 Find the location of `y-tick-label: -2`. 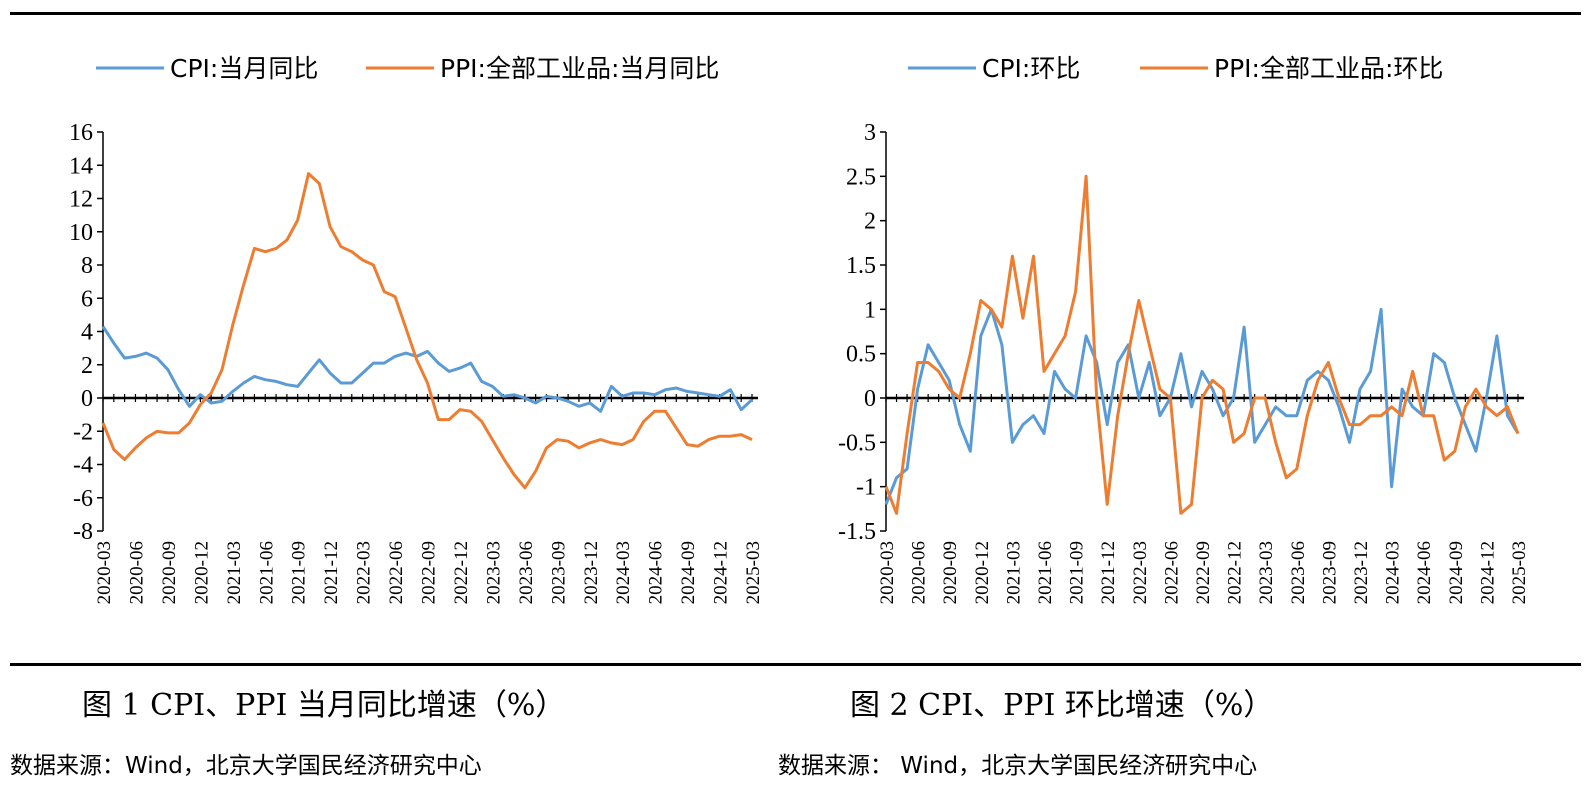

y-tick-label: -2 is located at coordinates (83, 432).